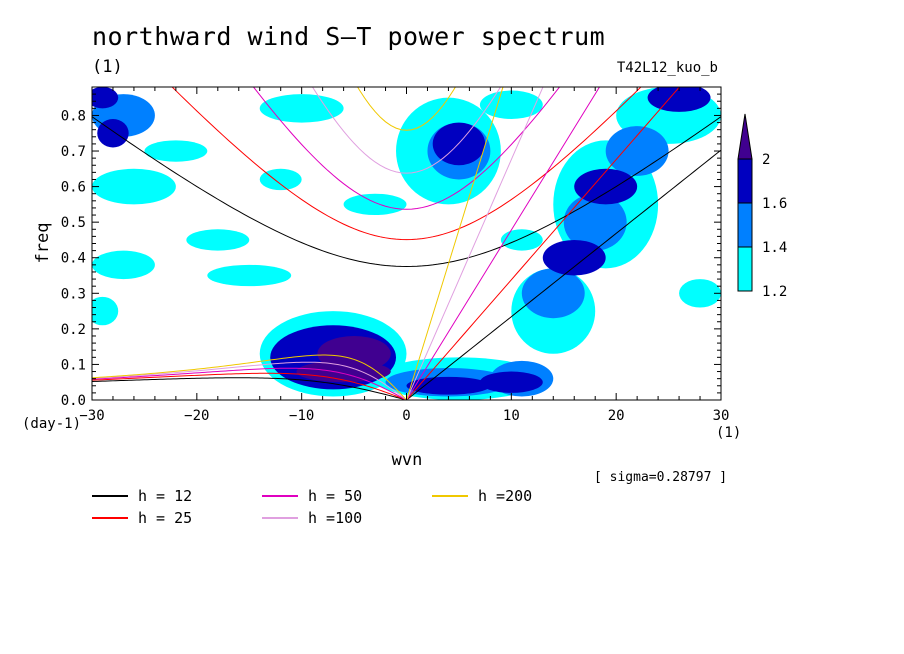  I want to click on kelvin-curve-h12, so click(563, 274).